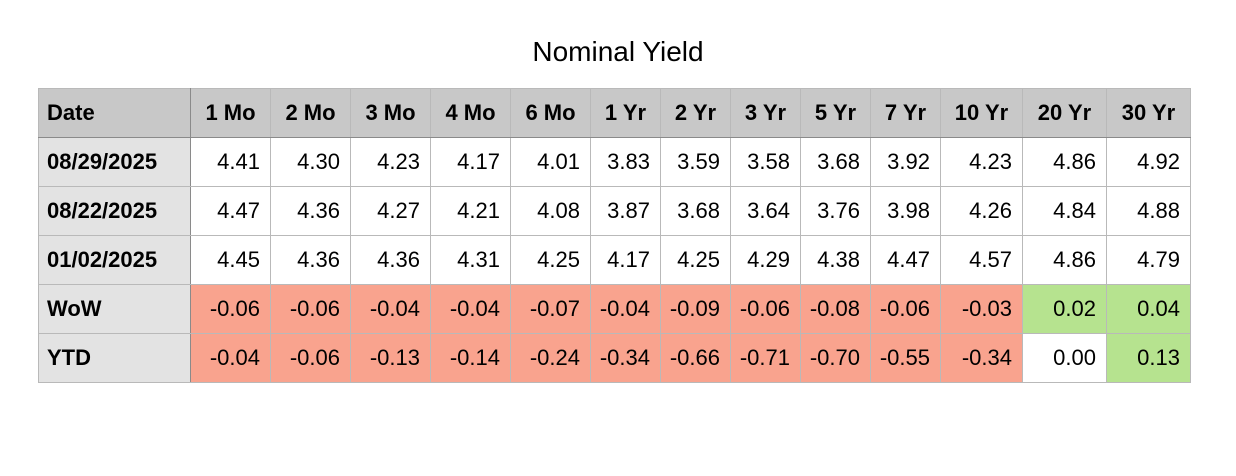 This screenshot has width=1236, height=476. Describe the element at coordinates (765, 211) in the screenshot. I see `table-cell: 3.64` at that location.